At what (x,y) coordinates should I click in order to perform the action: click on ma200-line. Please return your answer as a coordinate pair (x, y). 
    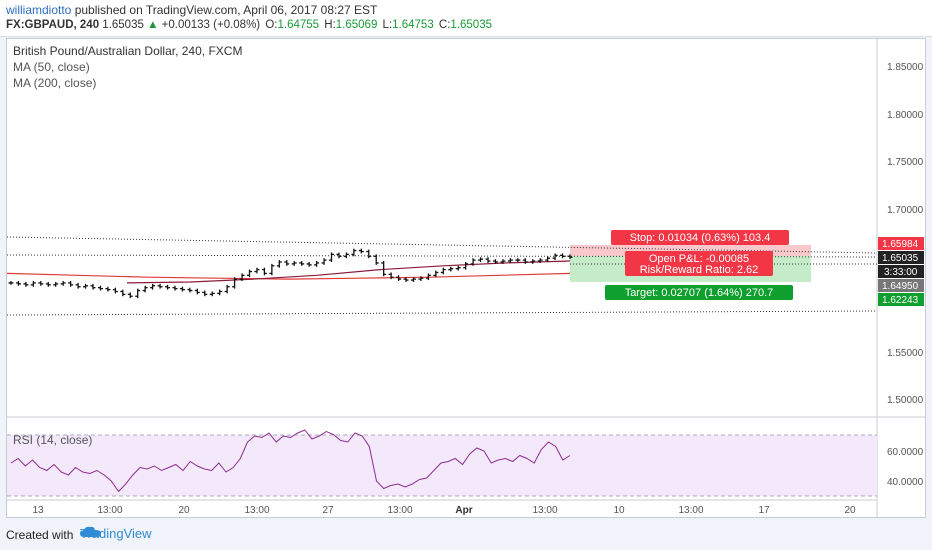
    Looking at the image, I should click on (289, 276).